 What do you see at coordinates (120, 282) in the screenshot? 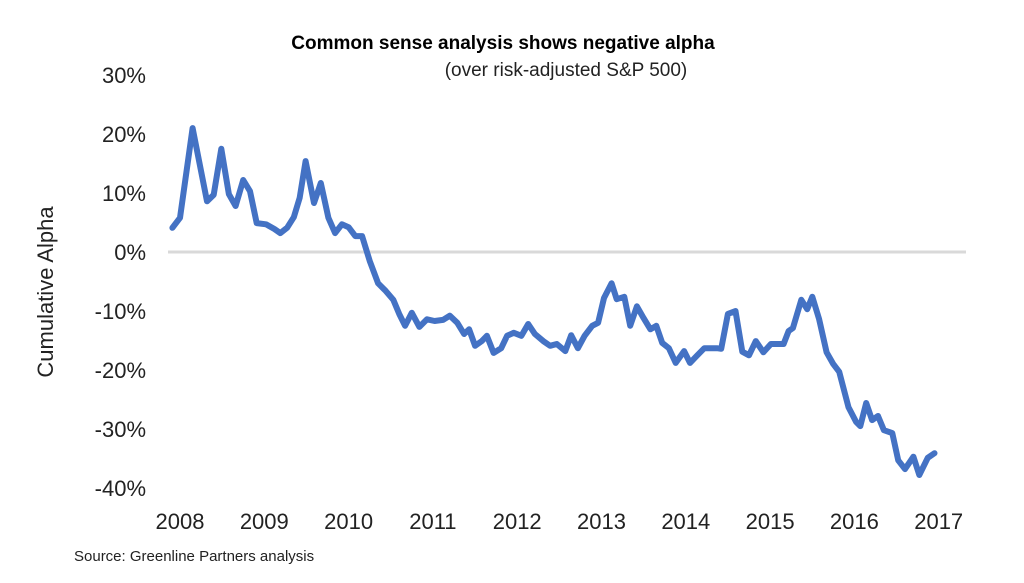
I see `y-axis-ticks: 30% 20% 10% 0% -10% -20% -30% -40%` at bounding box center [120, 282].